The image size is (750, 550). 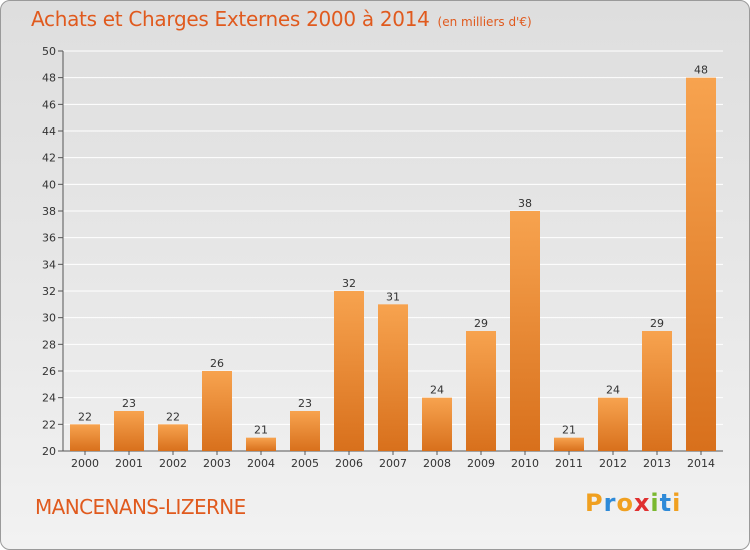 What do you see at coordinates (85, 437) in the screenshot?
I see `bar-2000` at bounding box center [85, 437].